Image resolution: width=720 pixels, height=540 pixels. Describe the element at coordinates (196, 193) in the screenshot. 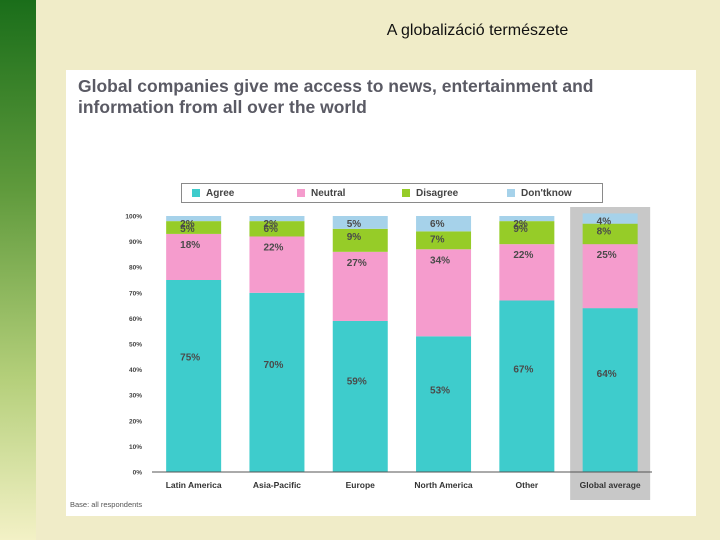

I see `legend-swatch-agree` at that location.